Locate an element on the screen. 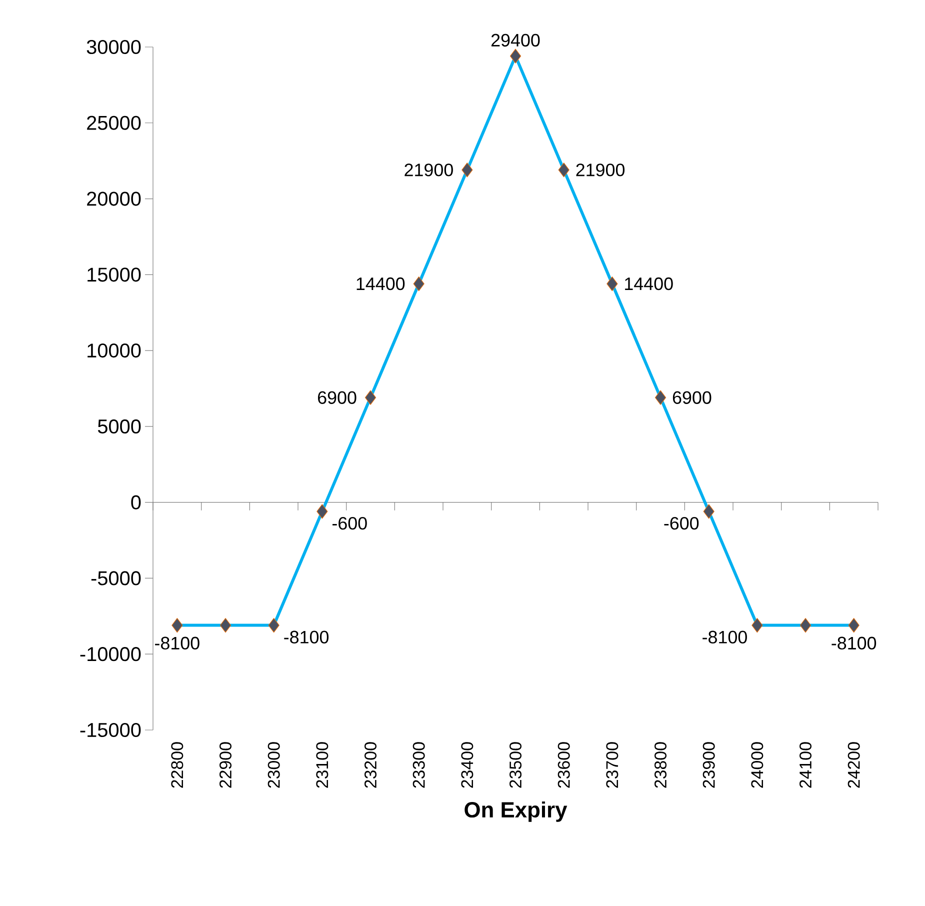 Image resolution: width=925 pixels, height=906 pixels. x-axis-title: On Expiry is located at coordinates (516, 811).